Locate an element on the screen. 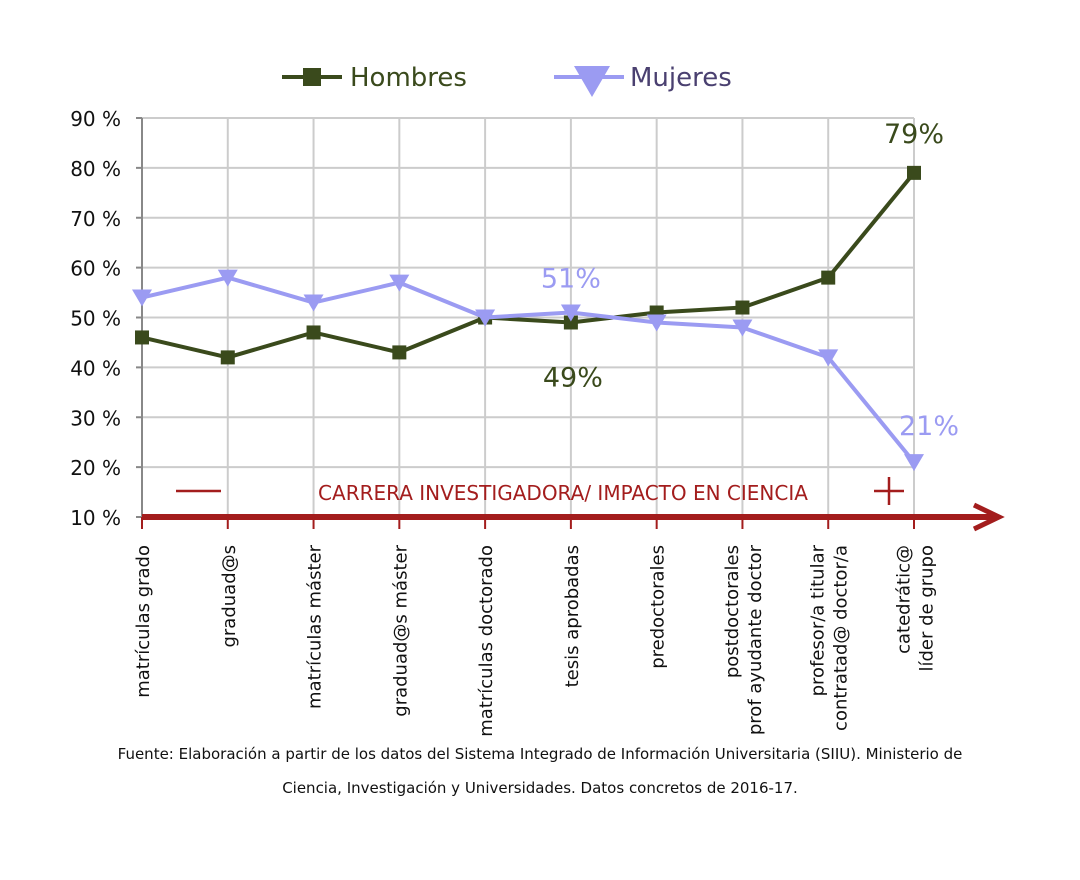  x-tick-label-line: matrículas máster is located at coordinates (315, 626).